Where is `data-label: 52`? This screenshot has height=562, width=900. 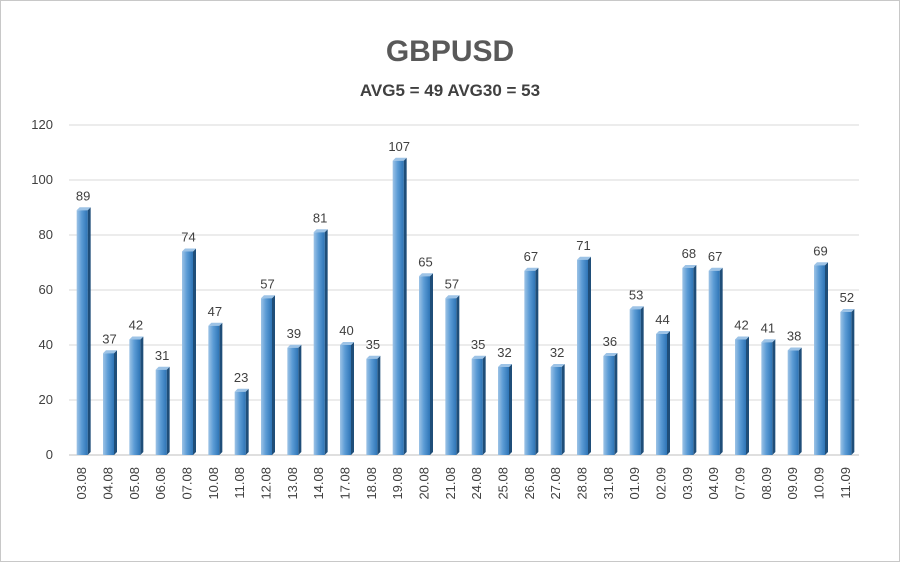
data-label: 52 is located at coordinates (847, 297).